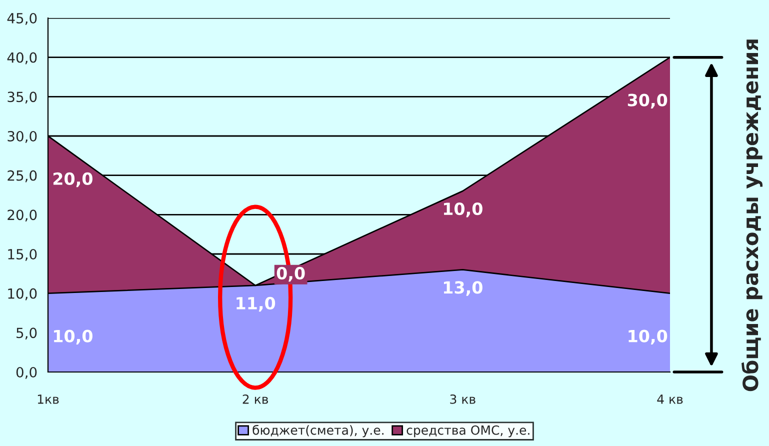  What do you see at coordinates (290, 274) in the screenshot?
I see `data-label: 0,0` at bounding box center [290, 274].